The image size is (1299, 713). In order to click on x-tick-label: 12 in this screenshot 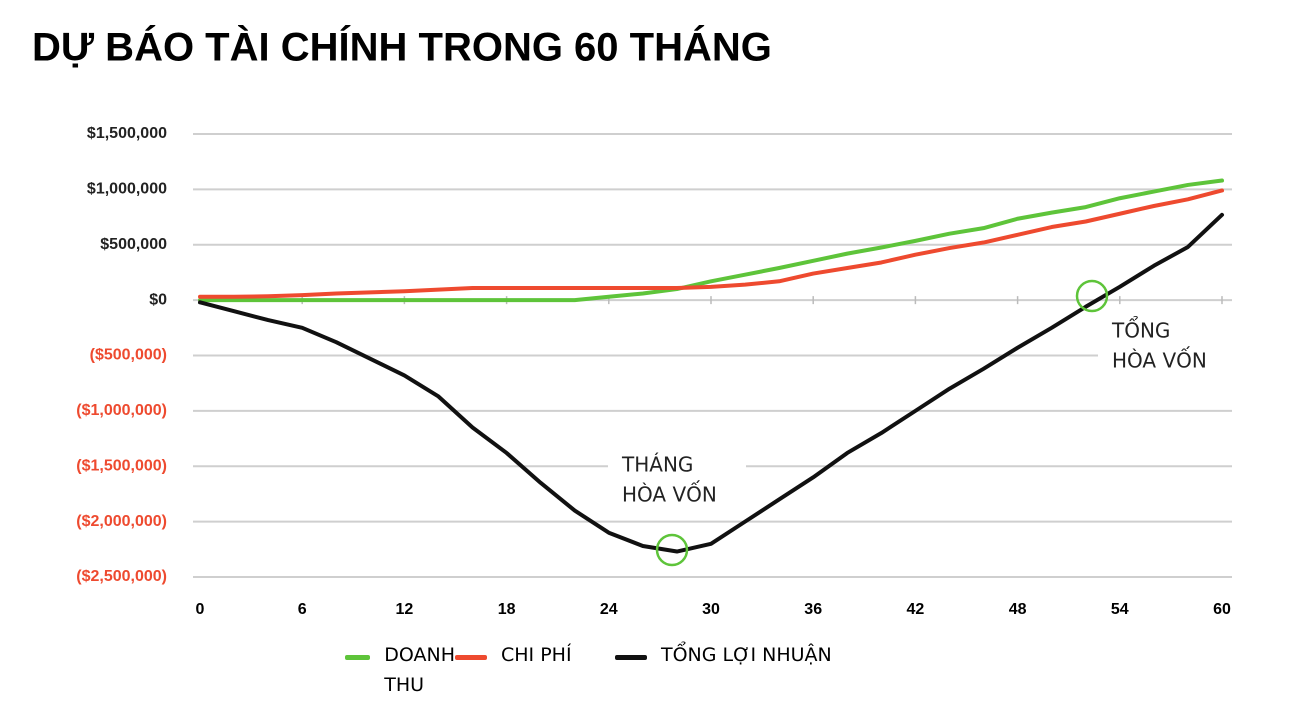, I will do `click(405, 609)`.